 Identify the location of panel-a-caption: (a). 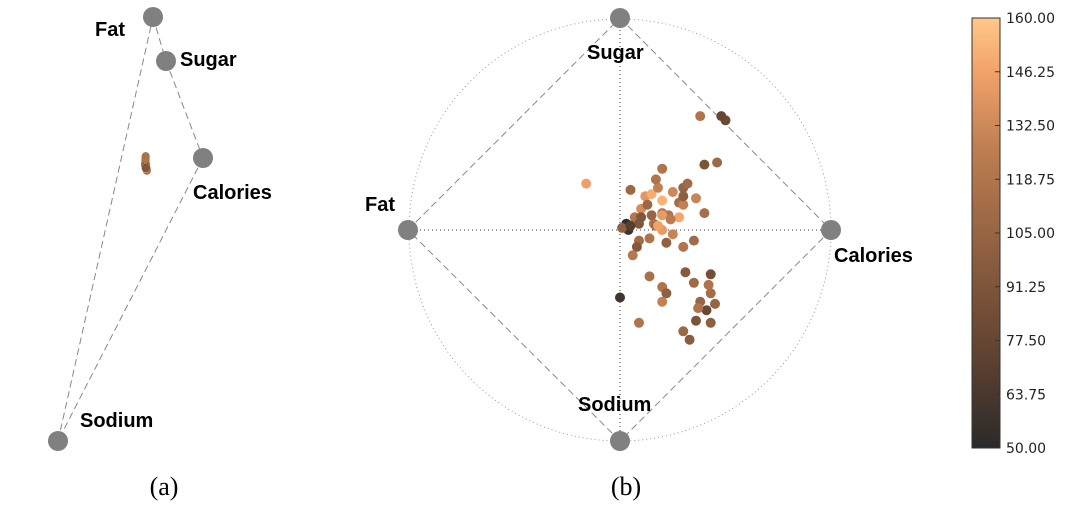
(164, 486).